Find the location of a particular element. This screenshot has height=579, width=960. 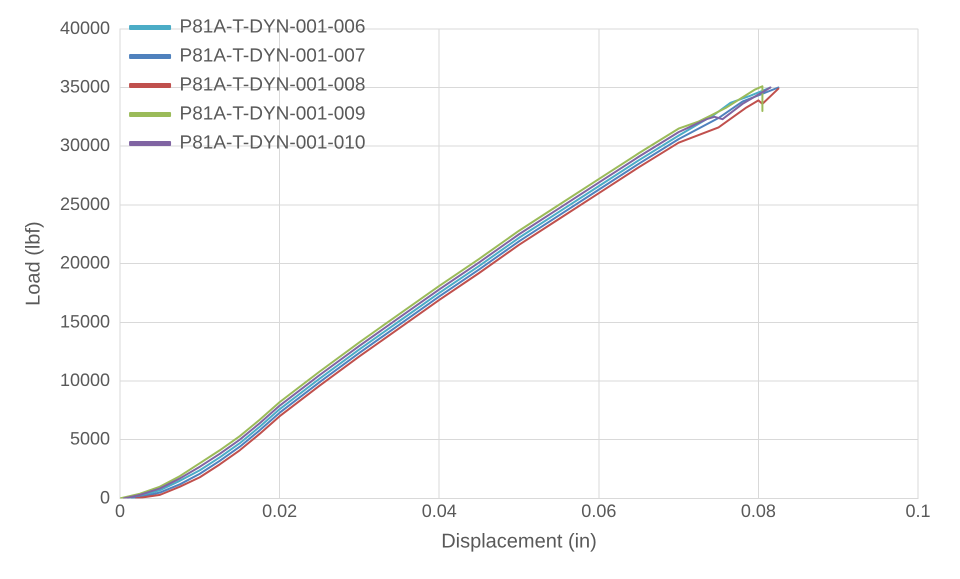

y-tick-label: 5000 is located at coordinates (90, 438).